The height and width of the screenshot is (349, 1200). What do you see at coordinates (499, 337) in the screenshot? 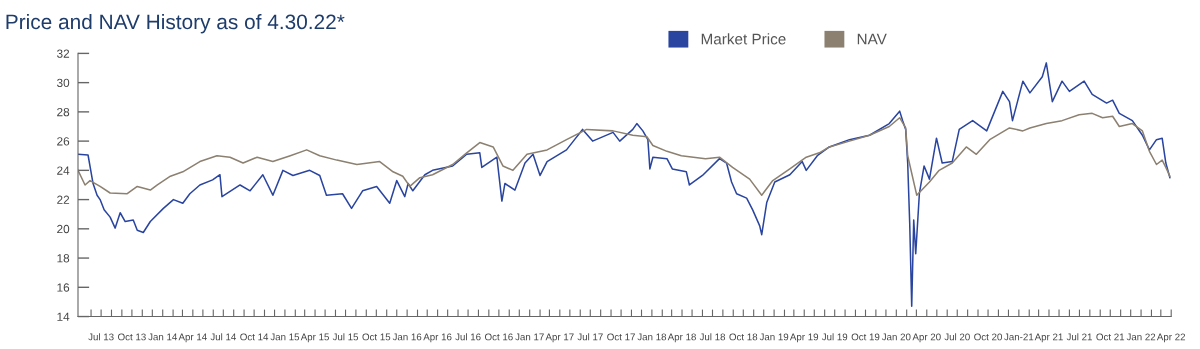
I see `x-tick-label: Oct 16` at bounding box center [499, 337].